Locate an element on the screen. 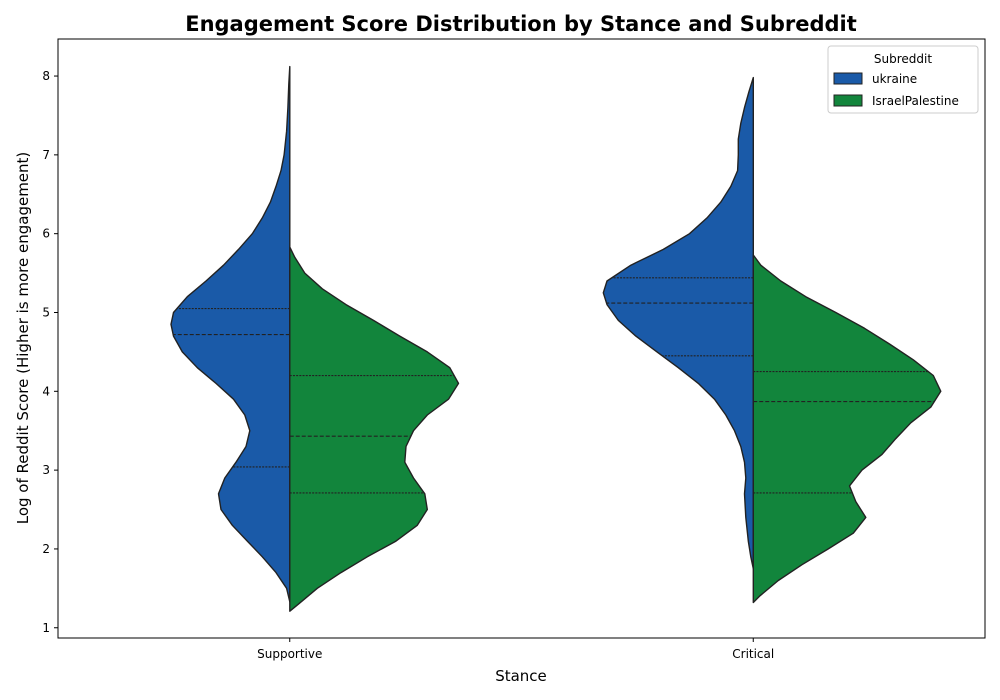 This screenshot has width=1000, height=700. legend-title: Subreddit is located at coordinates (903, 59).